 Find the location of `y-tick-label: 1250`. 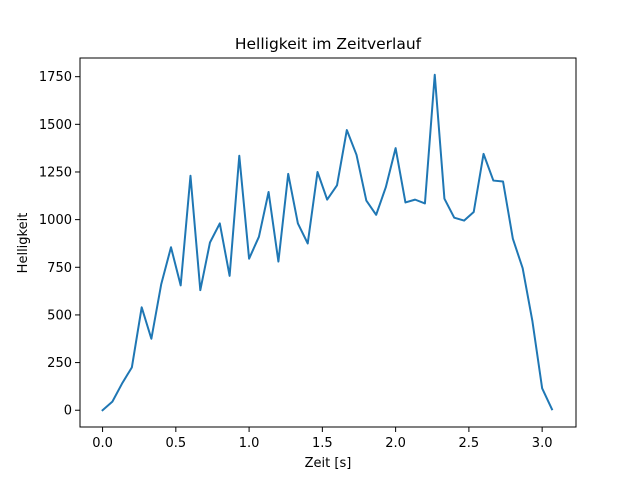

y-tick-label: 1250 is located at coordinates (55, 172).